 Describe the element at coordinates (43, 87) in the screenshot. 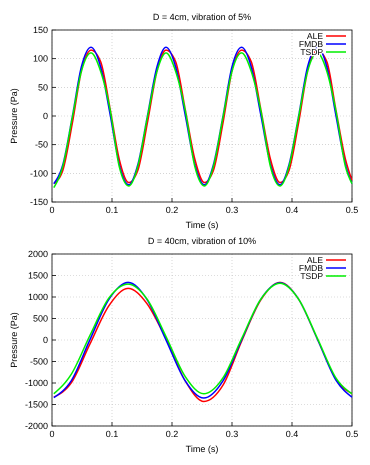

I see `y-tick-label: 50` at that location.